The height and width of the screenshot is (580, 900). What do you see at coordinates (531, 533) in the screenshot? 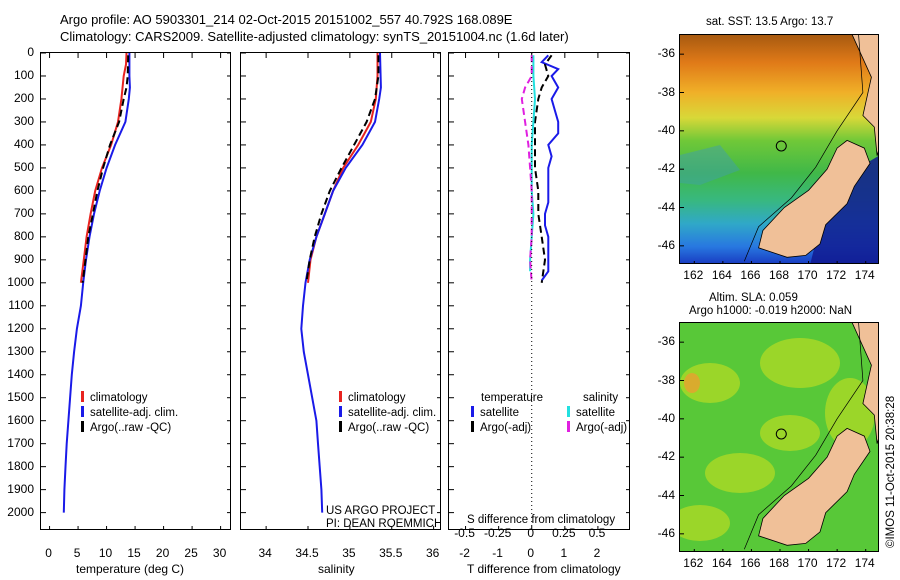
I see `s-tick-label: 0` at bounding box center [531, 533].